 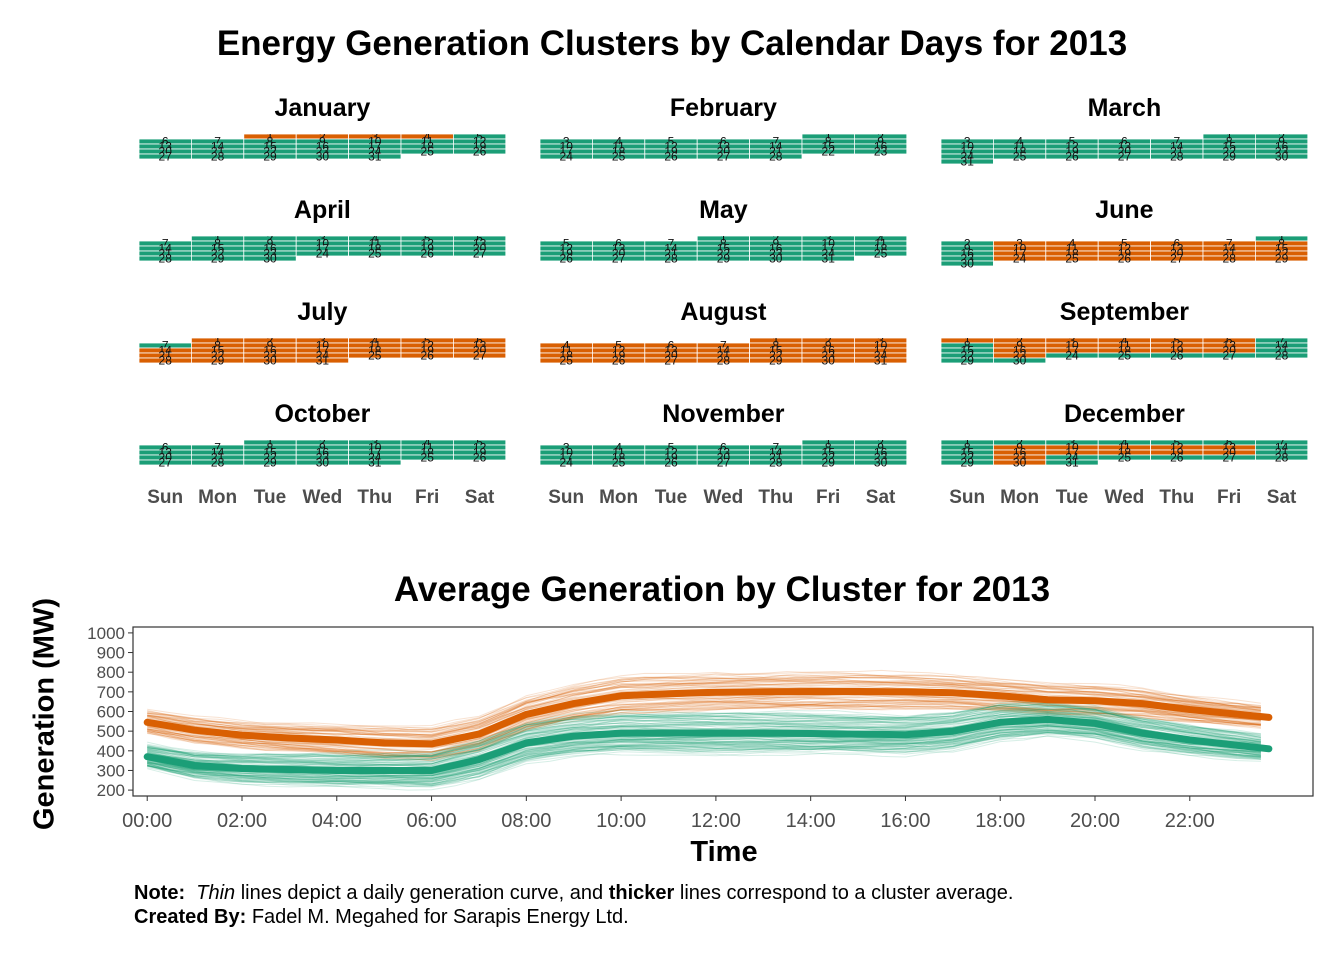 I want to click on calendar-day-number: 27, so click(x=1230, y=458).